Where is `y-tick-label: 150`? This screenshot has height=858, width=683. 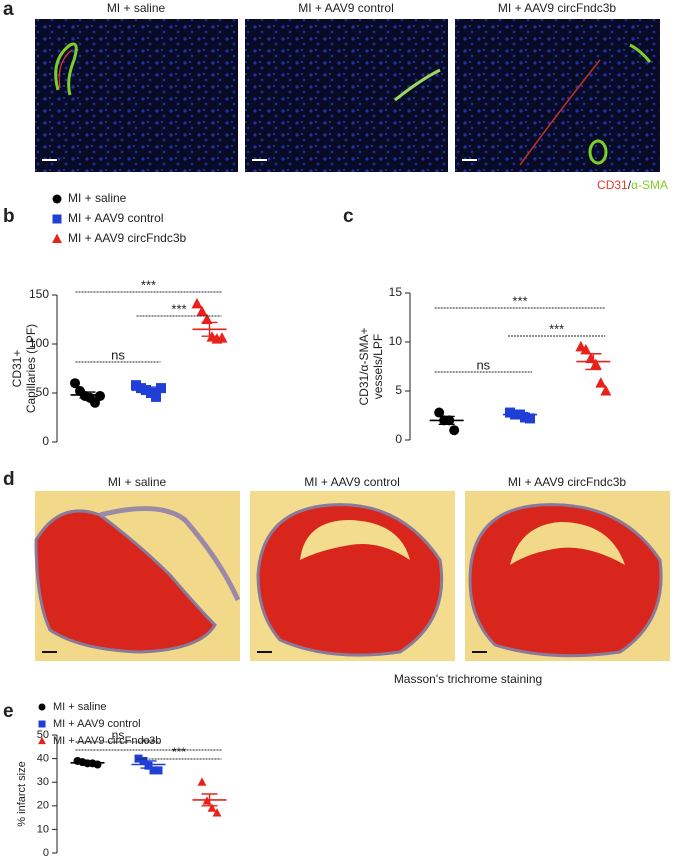
y-tick-label: 150 is located at coordinates (39, 294).